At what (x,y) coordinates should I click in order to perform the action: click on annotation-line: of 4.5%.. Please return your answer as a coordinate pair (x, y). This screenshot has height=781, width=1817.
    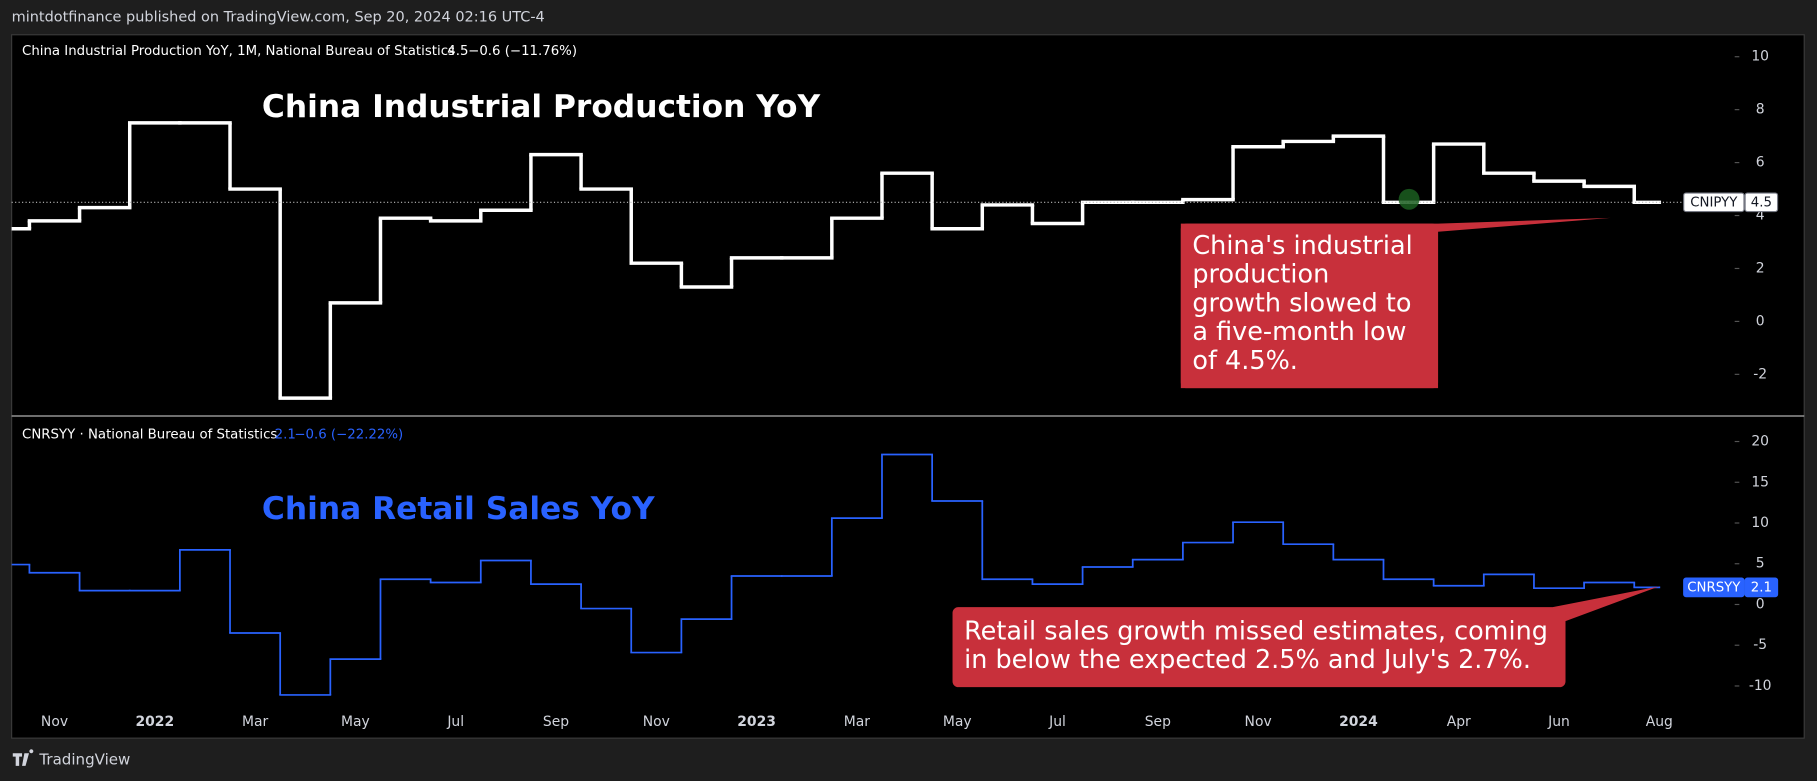
    Looking at the image, I should click on (1245, 361).